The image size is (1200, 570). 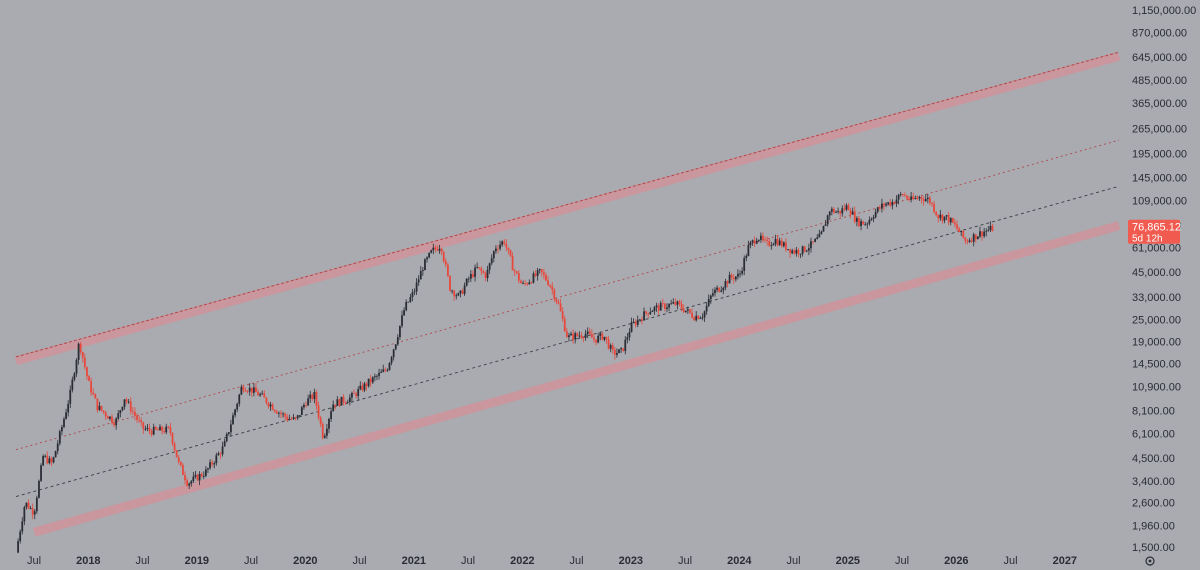 What do you see at coordinates (1159, 154) in the screenshot?
I see `y-tick-label: 195,000.00` at bounding box center [1159, 154].